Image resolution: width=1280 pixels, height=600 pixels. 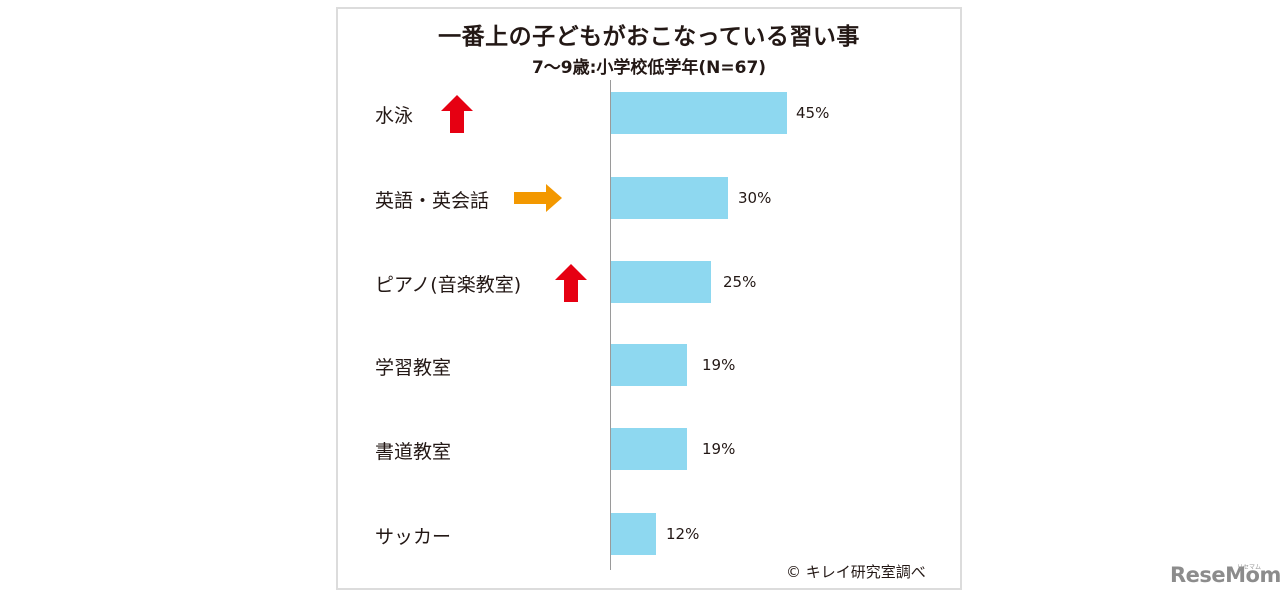 What do you see at coordinates (1225, 575) in the screenshot?
I see `resemom-logo: ReseMom` at bounding box center [1225, 575].